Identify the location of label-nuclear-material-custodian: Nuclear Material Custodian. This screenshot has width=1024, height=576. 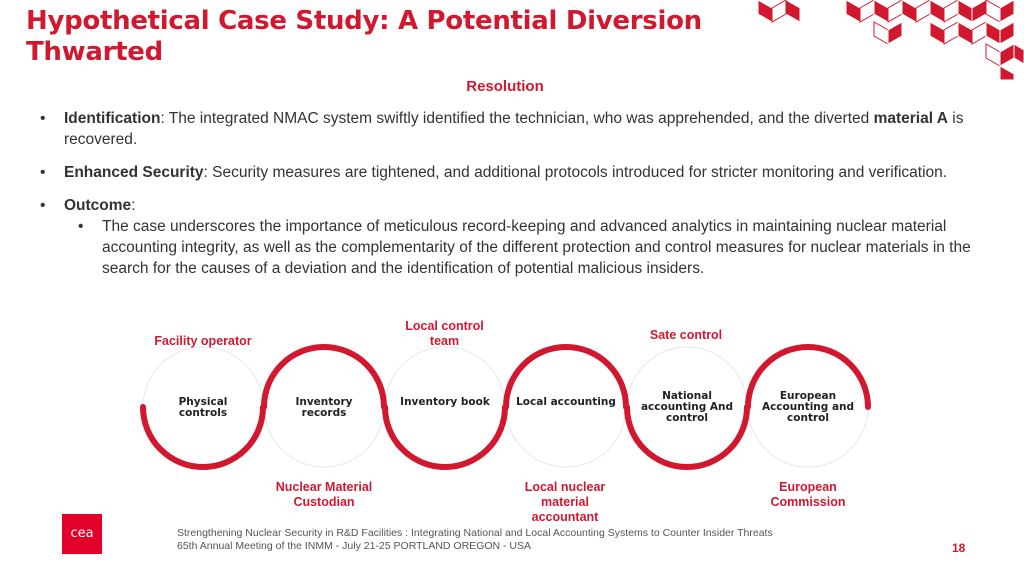
(324, 494).